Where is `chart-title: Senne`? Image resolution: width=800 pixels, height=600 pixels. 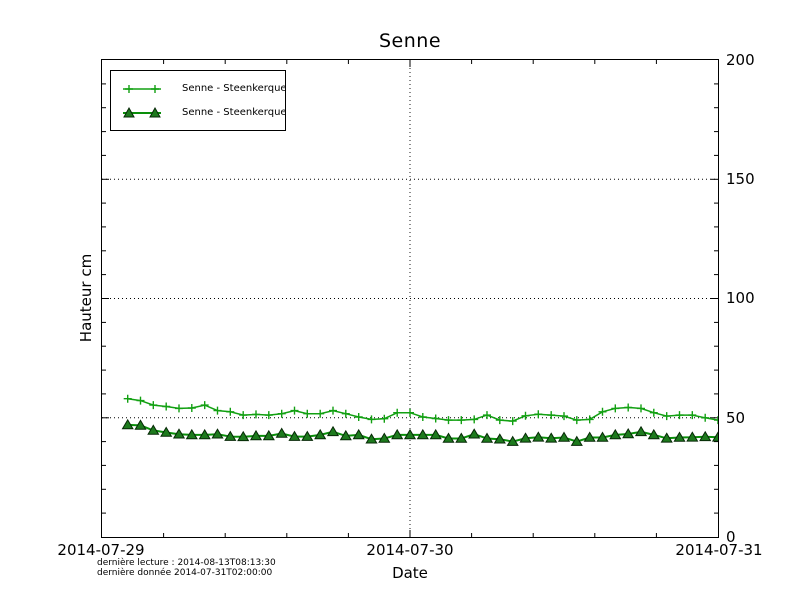
chart-title: Senne is located at coordinates (410, 41).